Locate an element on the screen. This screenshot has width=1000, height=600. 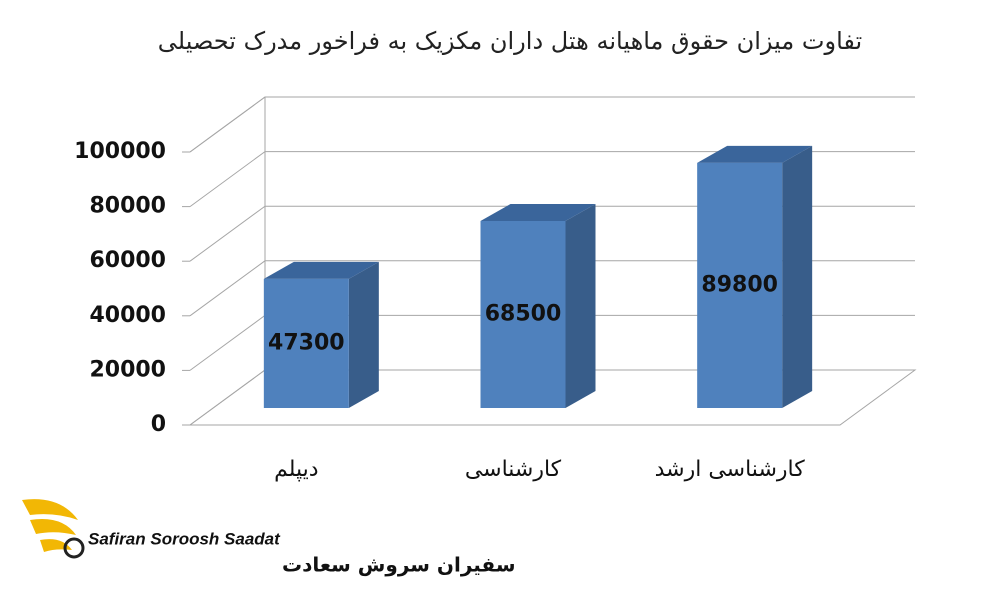
data-label: 89800 is located at coordinates (739, 284).